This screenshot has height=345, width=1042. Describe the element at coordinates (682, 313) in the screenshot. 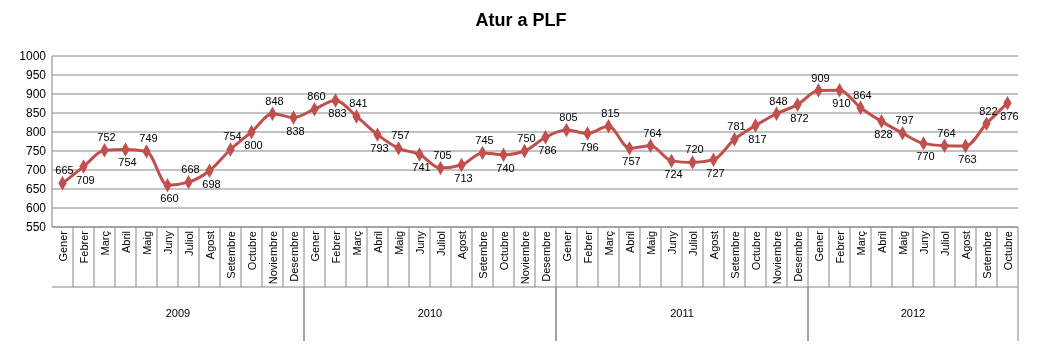

I see `text: 2011` at that location.